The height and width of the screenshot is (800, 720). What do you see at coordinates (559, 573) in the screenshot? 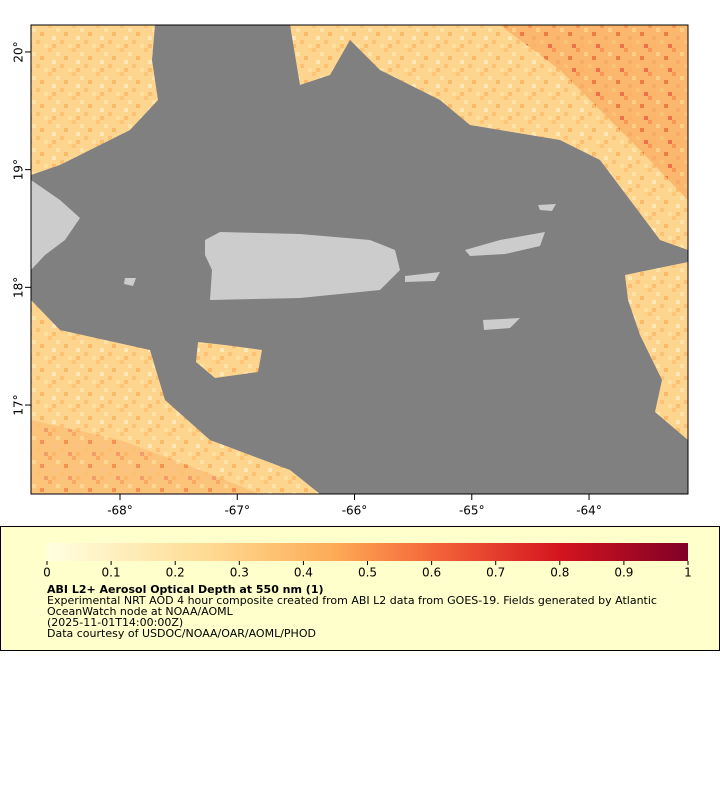
I see `colorbar-tick-label: 0.8` at bounding box center [559, 573].